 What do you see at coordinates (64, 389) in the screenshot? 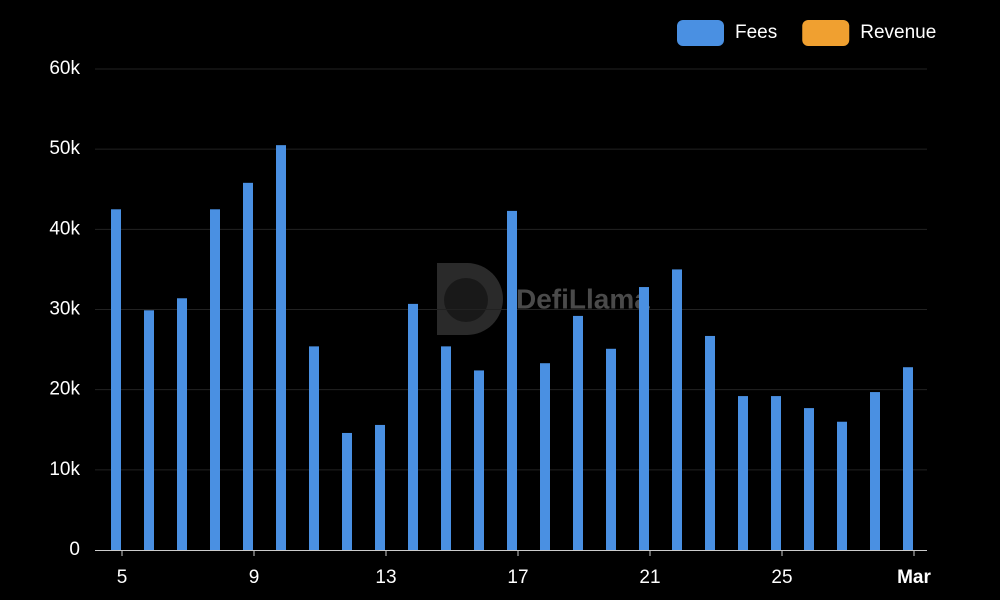
I see `y-tick-label: 20k` at bounding box center [64, 389].